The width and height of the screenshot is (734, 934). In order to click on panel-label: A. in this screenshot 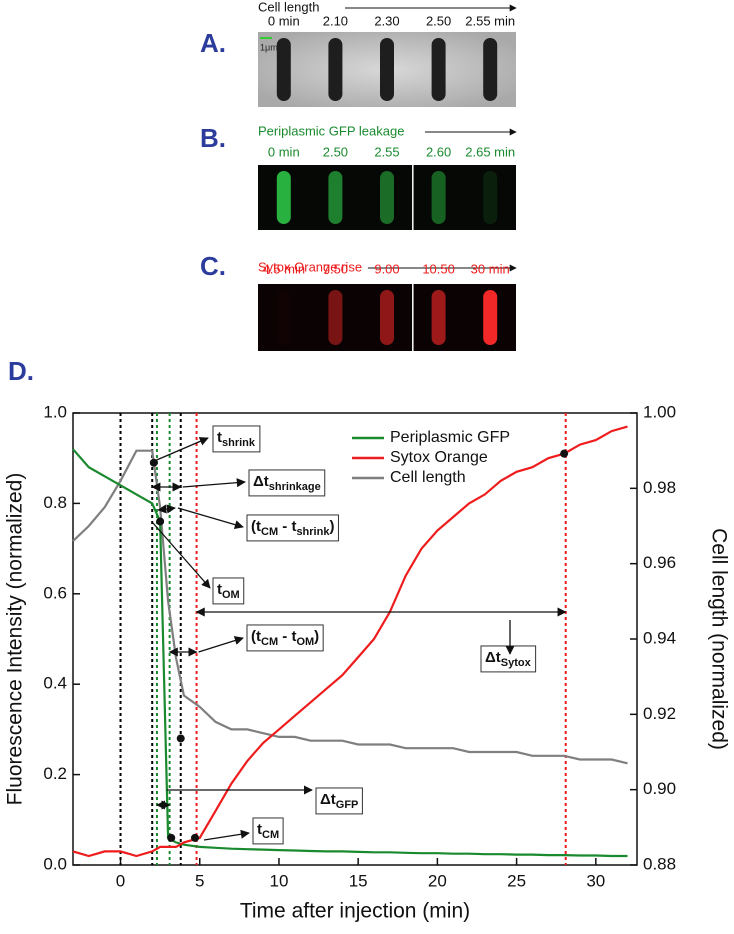, I will do `click(213, 43)`.